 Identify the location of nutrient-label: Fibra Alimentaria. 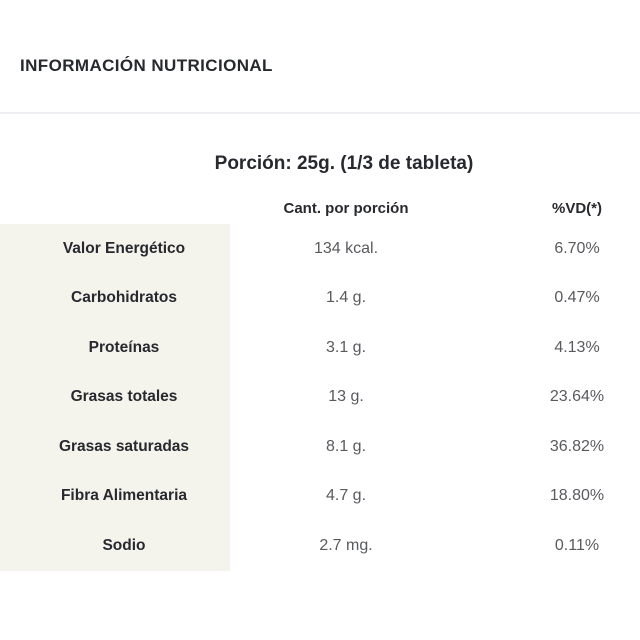
(115, 496).